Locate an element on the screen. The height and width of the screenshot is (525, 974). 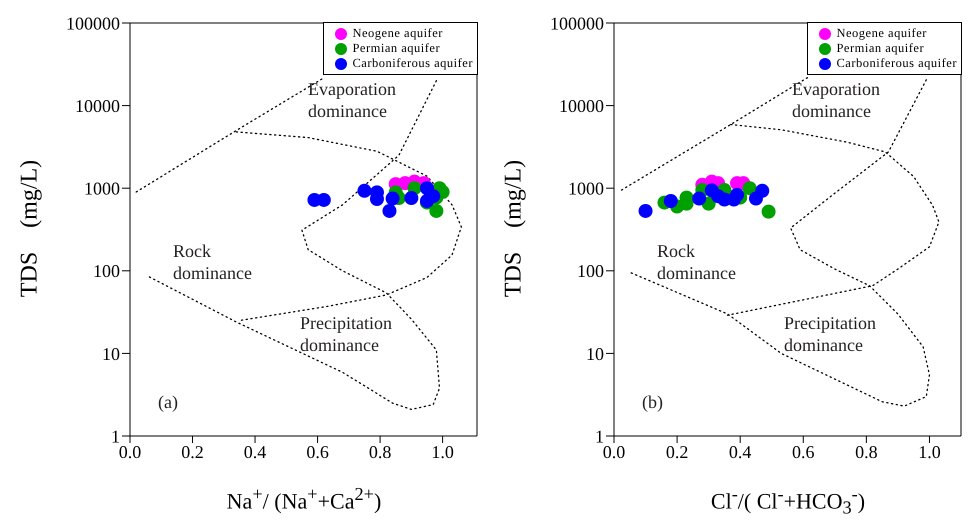
x-axis-title: Cl$^{-}$/( Cl$^{-}$+HCO$_{3}$$^{-}$) is located at coordinates (788, 501).